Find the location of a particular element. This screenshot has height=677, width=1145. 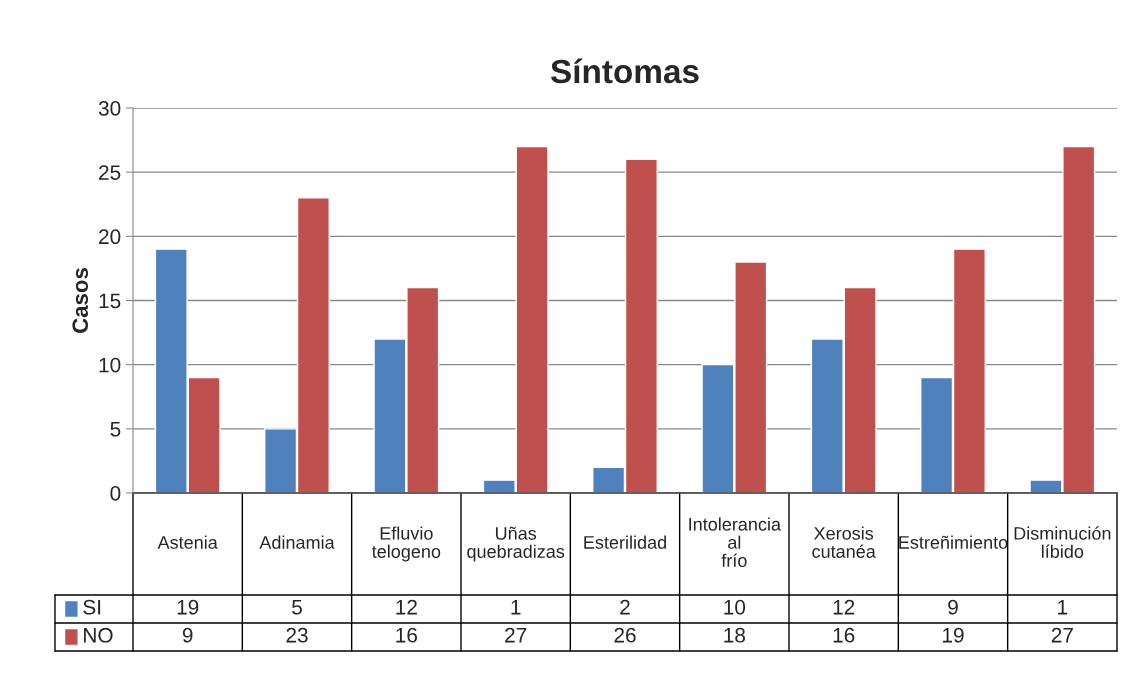

y-tick-label: 0 is located at coordinates (115, 493).